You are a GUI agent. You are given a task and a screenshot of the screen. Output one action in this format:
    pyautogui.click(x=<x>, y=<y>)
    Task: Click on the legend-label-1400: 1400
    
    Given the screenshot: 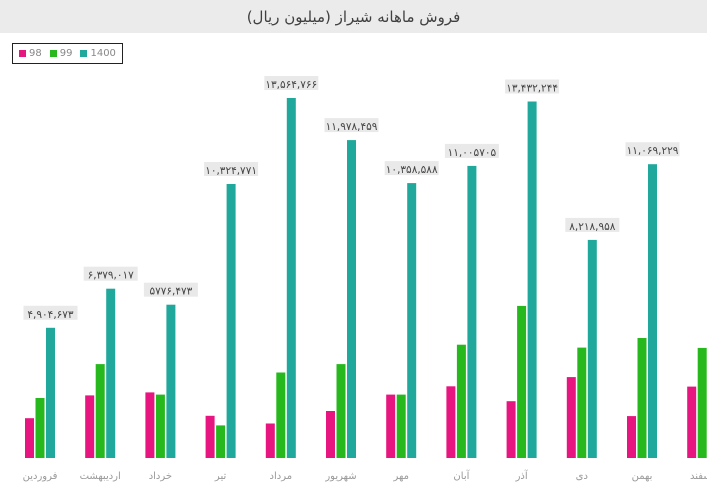 What is the action you would take?
    pyautogui.click(x=103, y=53)
    